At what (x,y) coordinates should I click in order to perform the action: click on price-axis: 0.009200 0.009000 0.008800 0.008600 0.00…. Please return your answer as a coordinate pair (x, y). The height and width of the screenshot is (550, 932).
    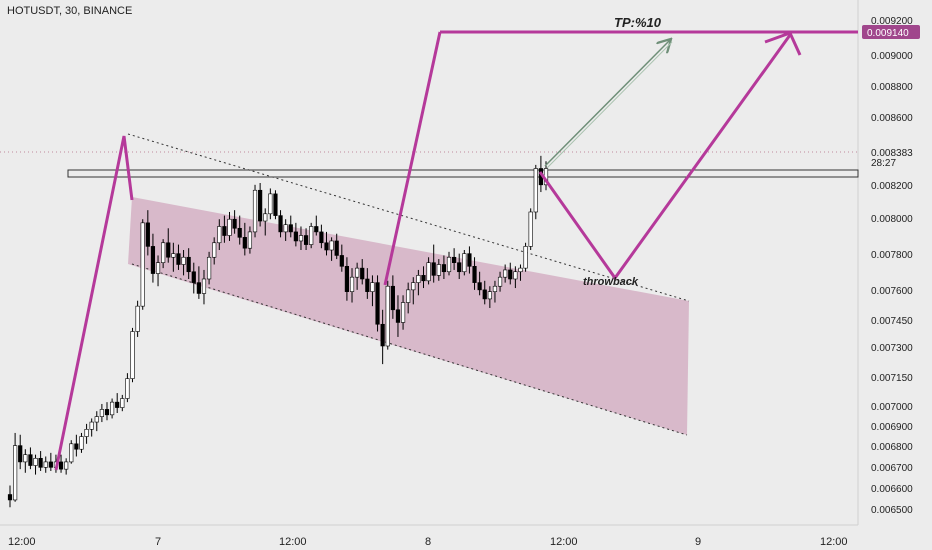
    Looking at the image, I should click on (892, 266).